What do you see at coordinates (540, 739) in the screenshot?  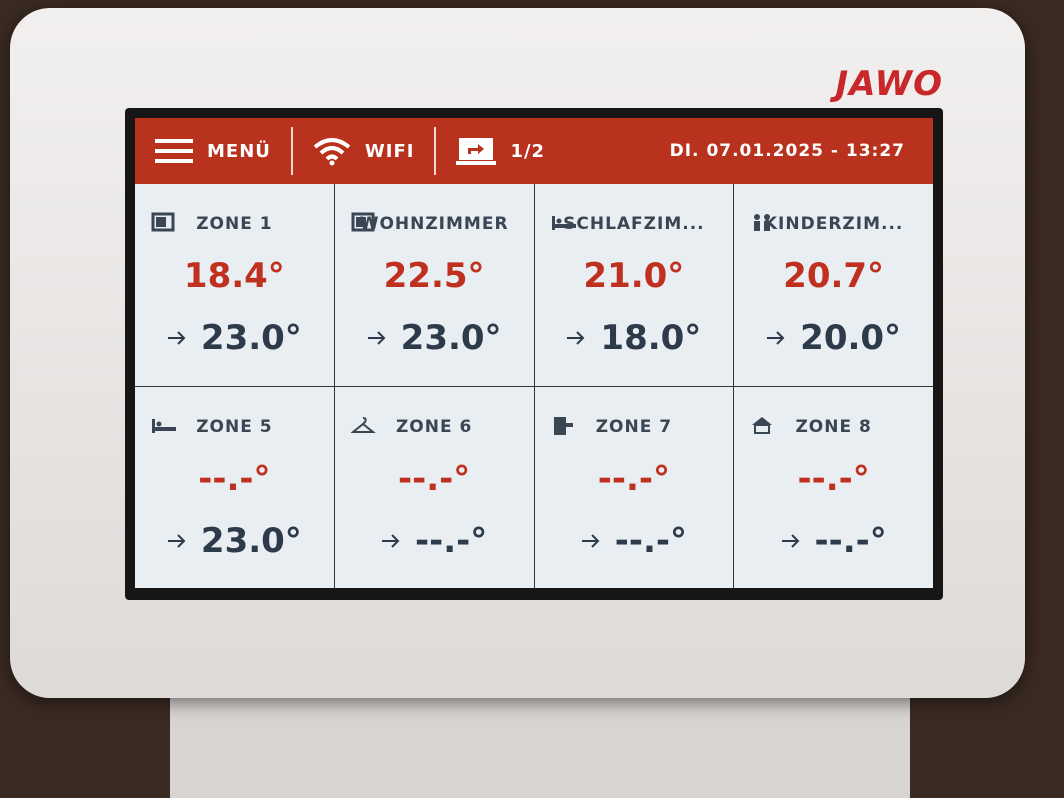 I see `stand` at bounding box center [540, 739].